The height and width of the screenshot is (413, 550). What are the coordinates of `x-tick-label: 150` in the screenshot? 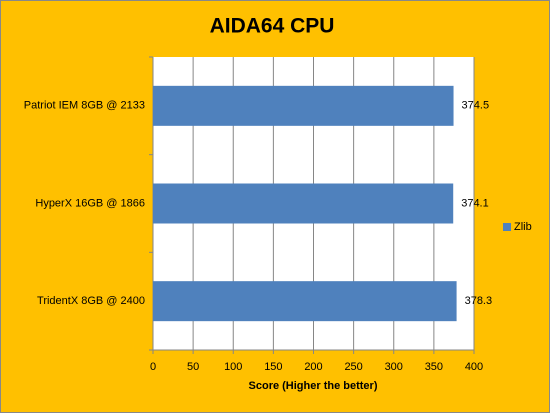 It's located at (273, 367).